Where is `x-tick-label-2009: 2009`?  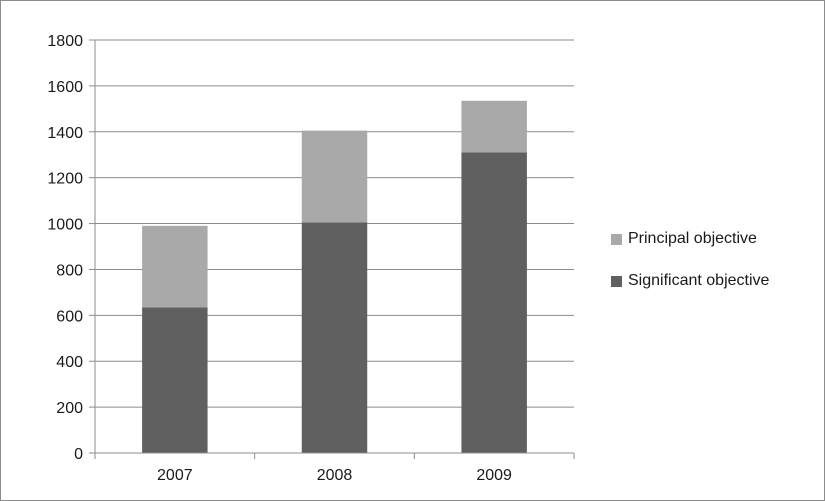 x-tick-label-2009: 2009 is located at coordinates (494, 475).